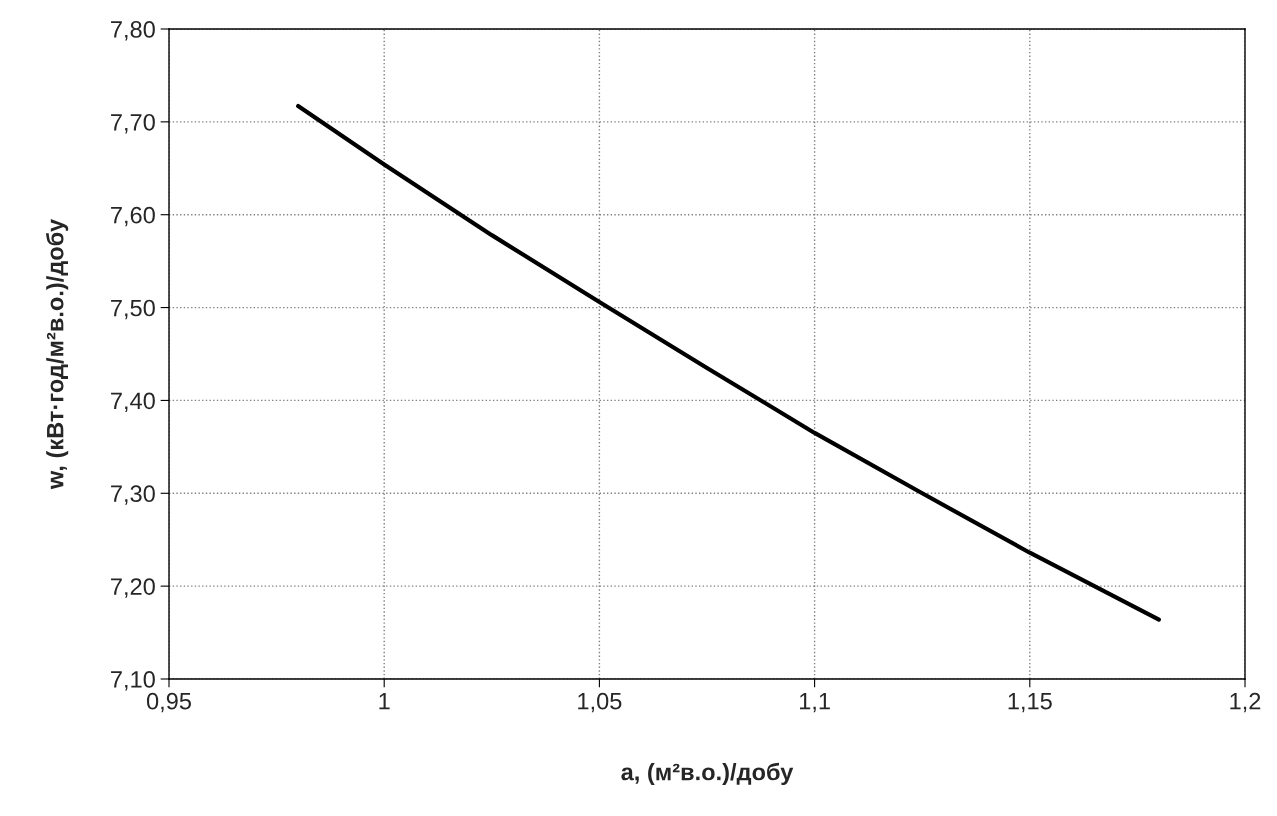 The height and width of the screenshot is (816, 1277). Describe the element at coordinates (133, 123) in the screenshot. I see `y-tick-label: 7,70` at that location.